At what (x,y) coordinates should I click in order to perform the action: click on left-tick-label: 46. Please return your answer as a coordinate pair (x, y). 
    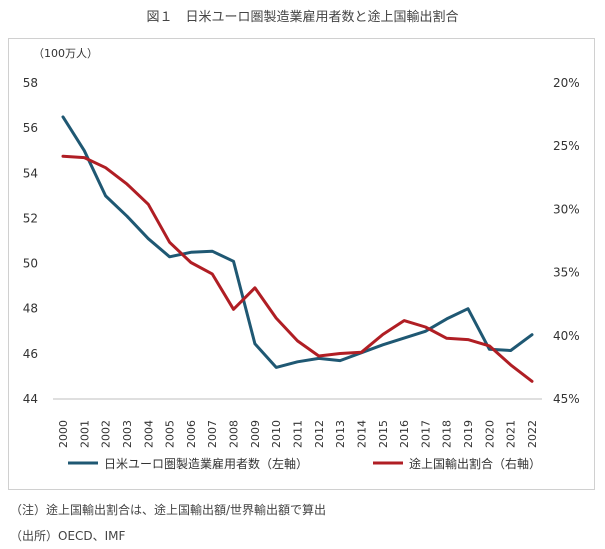
    Looking at the image, I should click on (30, 354).